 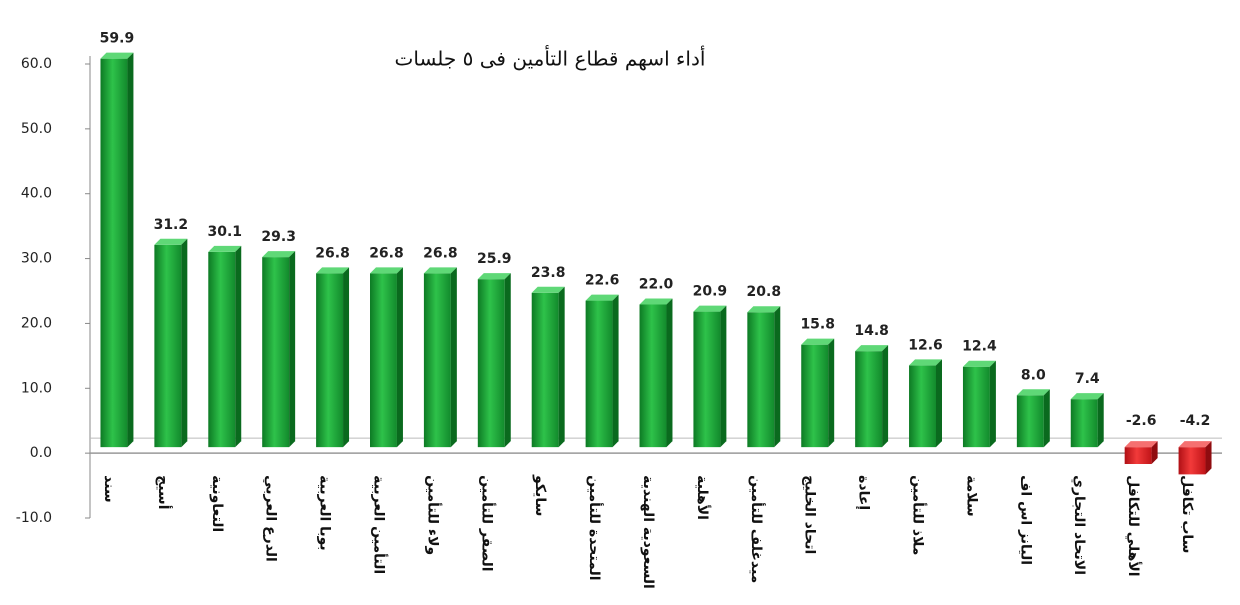 I want to click on x-tick-label: السعودية الهندية, so click(x=648, y=532).